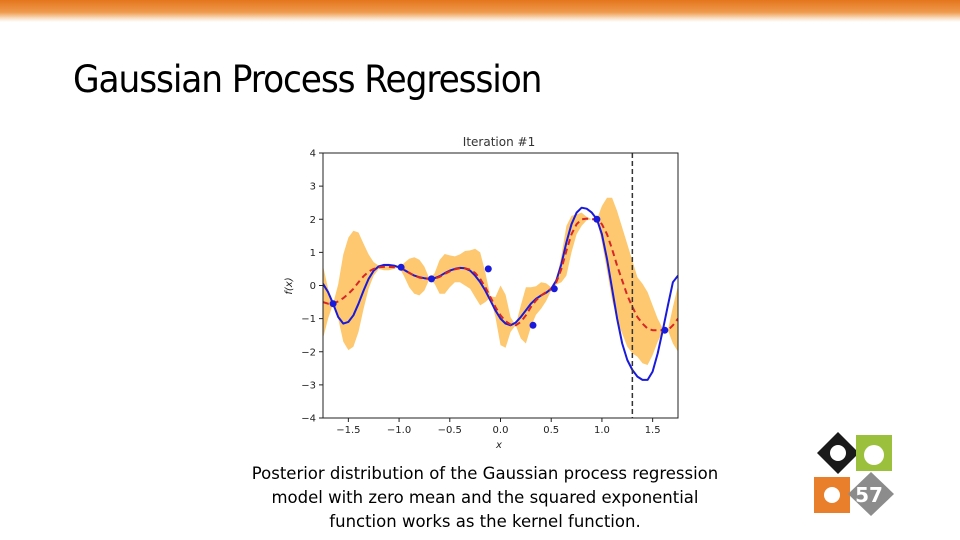 This screenshot has width=960, height=540. Describe the element at coordinates (602, 430) in the screenshot. I see `x-tick-label: 1.0` at that location.